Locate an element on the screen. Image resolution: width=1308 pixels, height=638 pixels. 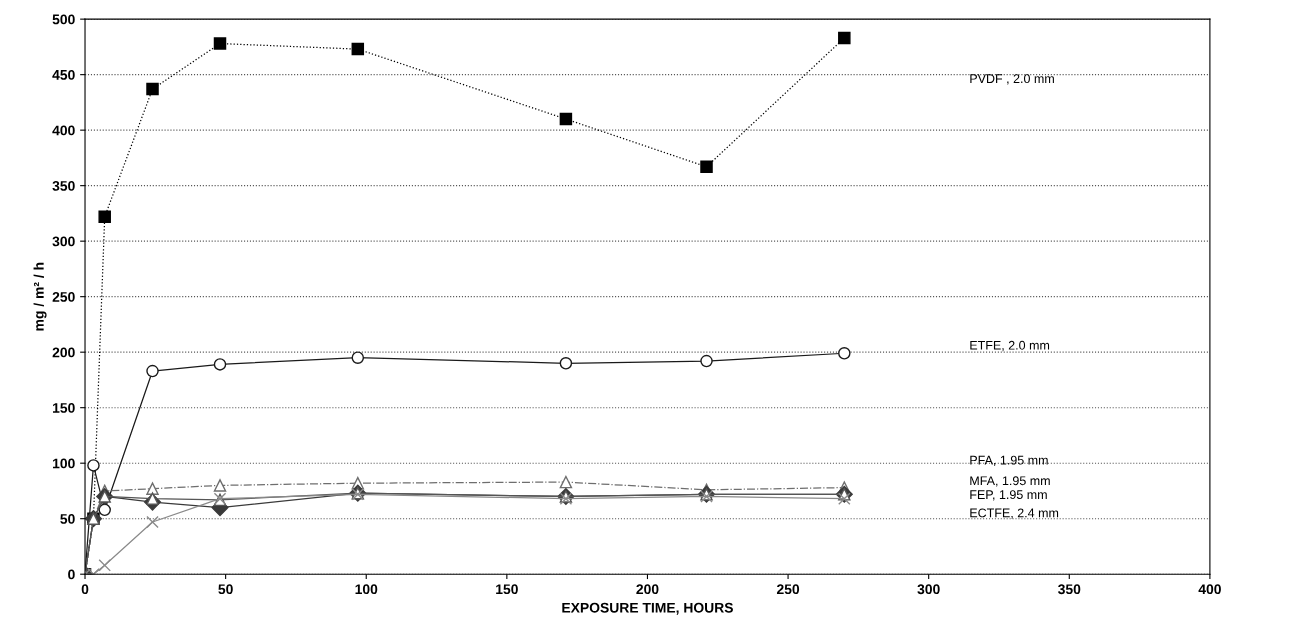
text: ECTFE, 2.4 mm is located at coordinates (1014, 513).